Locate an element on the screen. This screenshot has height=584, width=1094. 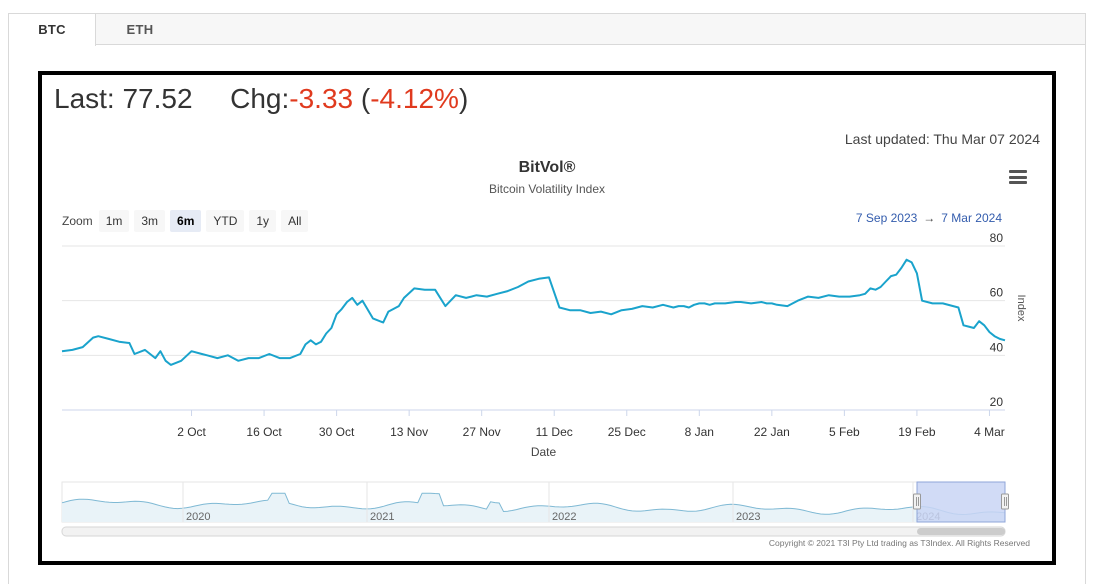
navigator-scrollbar-thumb is located at coordinates (961, 531).